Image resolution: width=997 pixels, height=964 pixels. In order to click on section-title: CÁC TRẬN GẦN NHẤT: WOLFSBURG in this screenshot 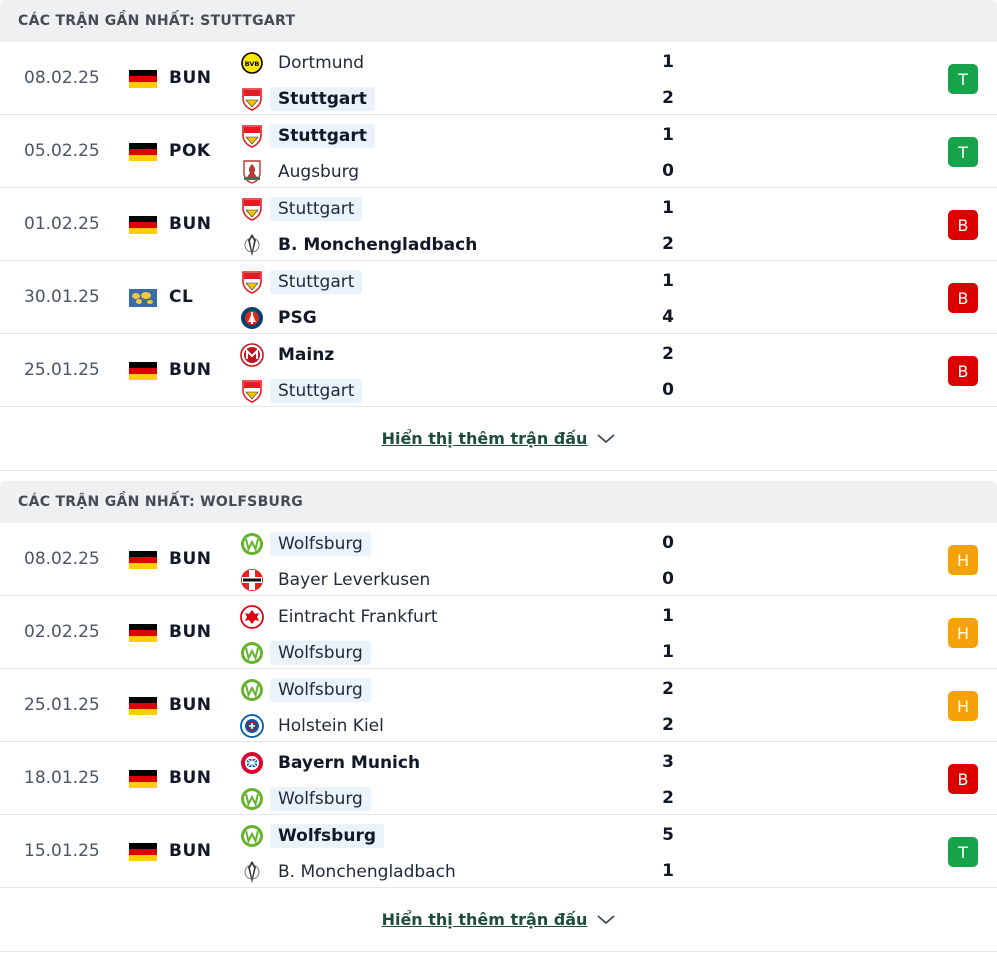, I will do `click(498, 502)`.